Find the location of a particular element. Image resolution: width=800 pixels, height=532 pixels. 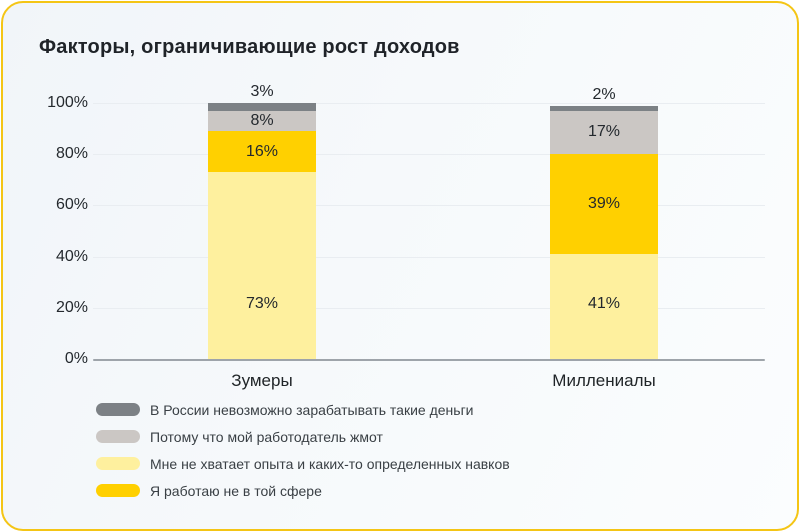

category-label-millenialy: Миллениалы is located at coordinates (604, 380).